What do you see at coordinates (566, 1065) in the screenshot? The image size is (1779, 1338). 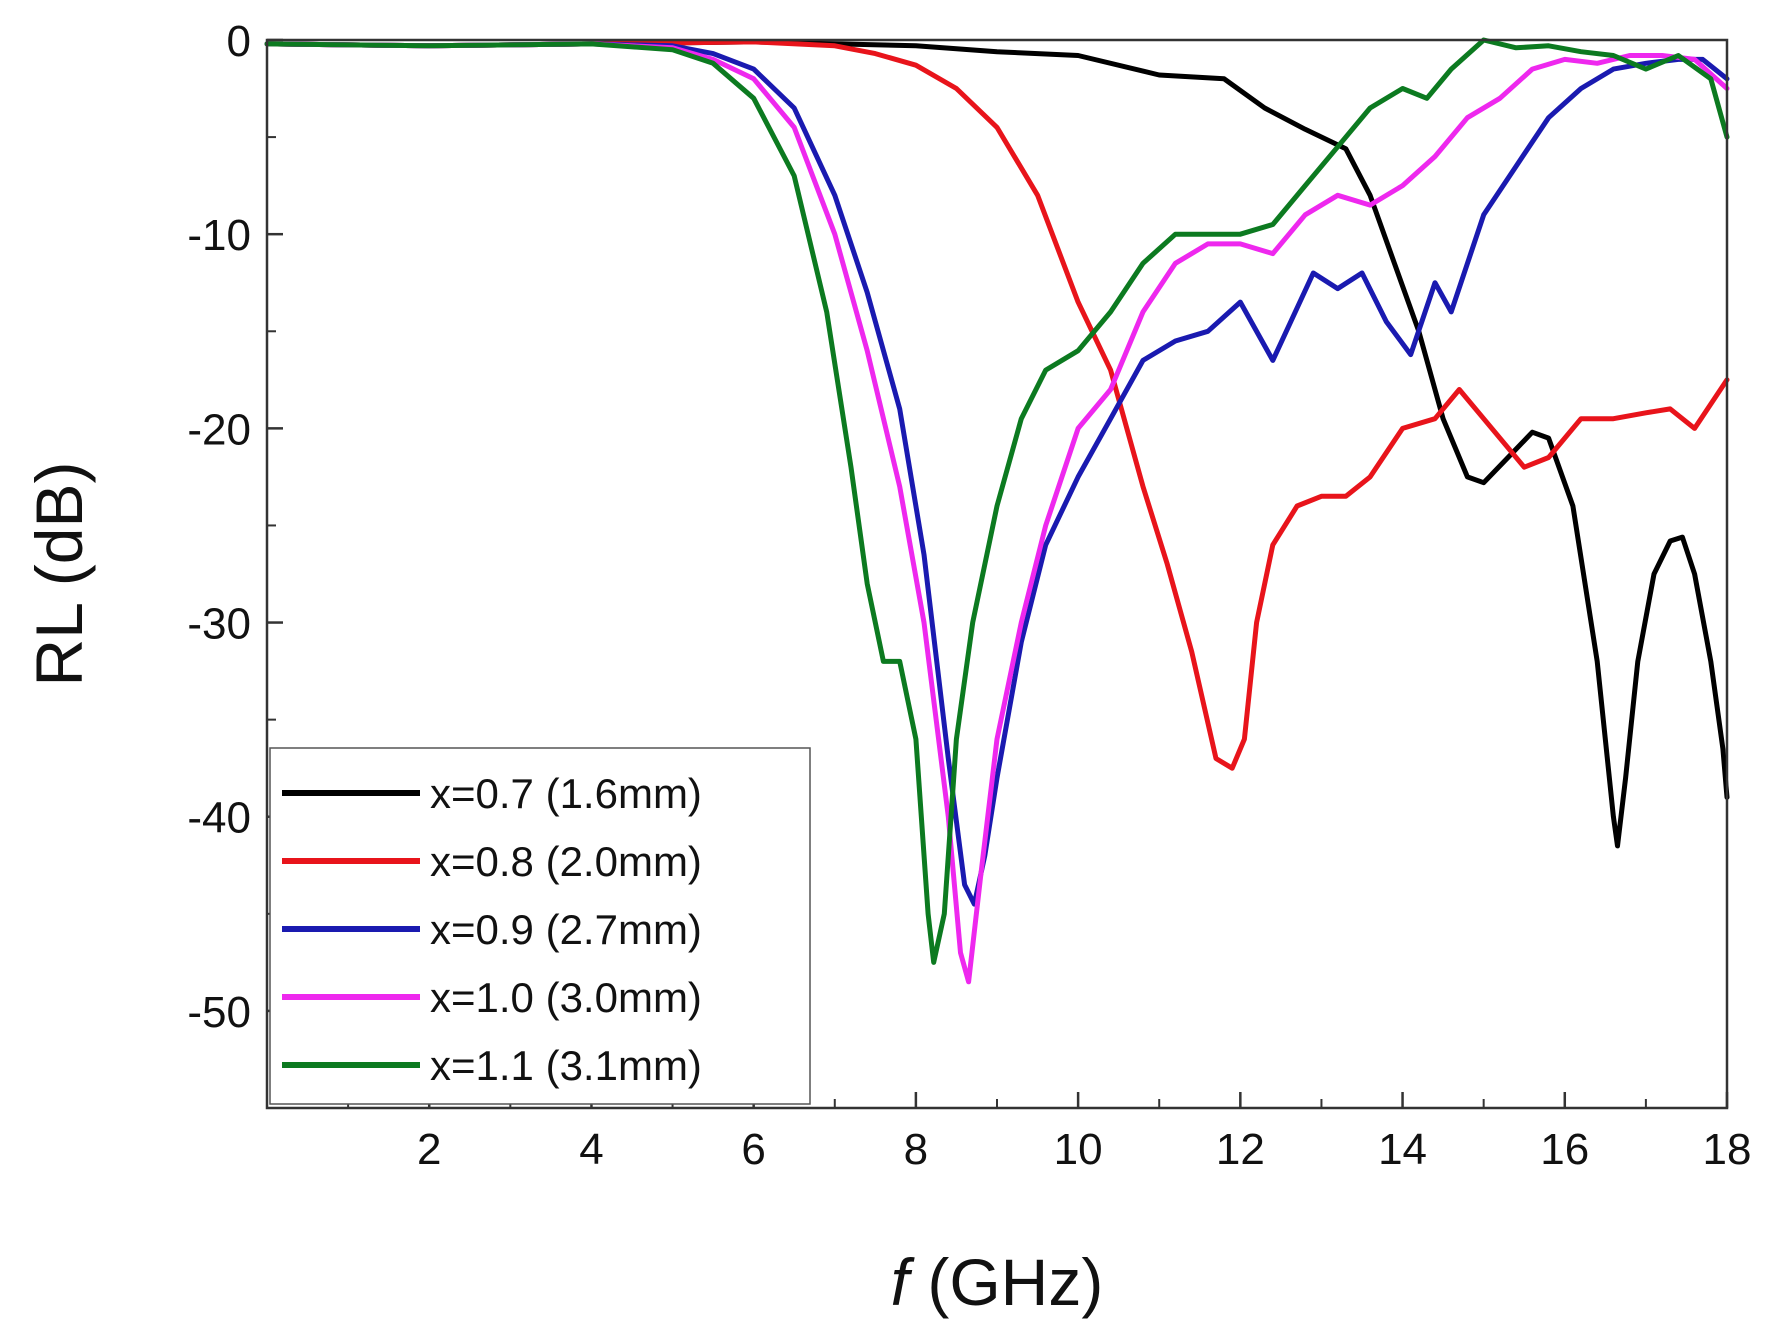 I see `legend-label: x=1.1 (3.1mm)` at bounding box center [566, 1065].